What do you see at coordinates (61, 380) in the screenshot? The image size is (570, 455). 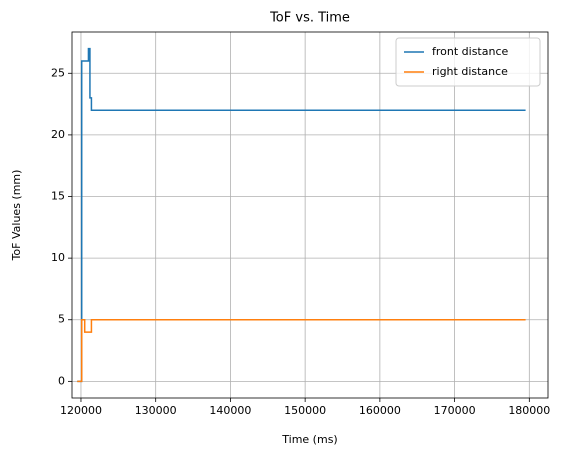 I see `y-tick-label: 0` at bounding box center [61, 380].